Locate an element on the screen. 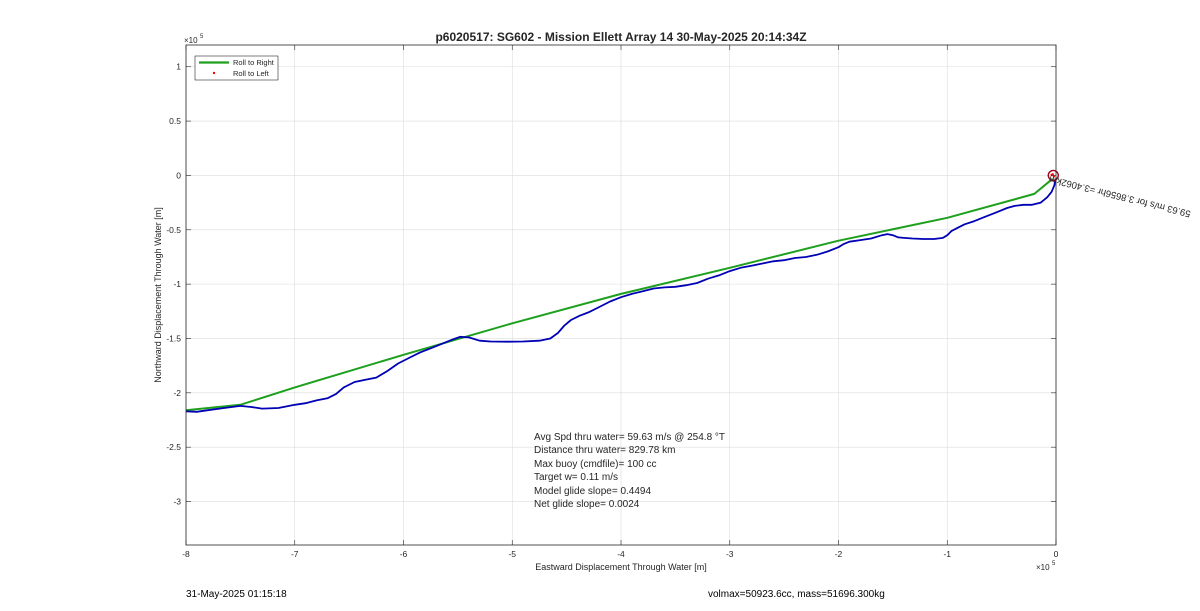 Image resolution: width=1200 pixels, height=611 pixels. y-tick-label: -0.5 is located at coordinates (173, 230).